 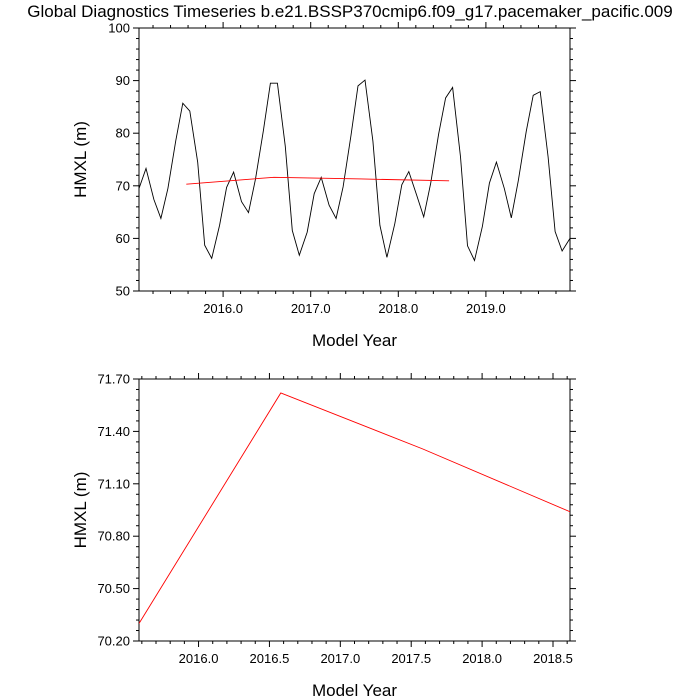 I want to click on x-tick-label: 2018.5, so click(x=553, y=658).